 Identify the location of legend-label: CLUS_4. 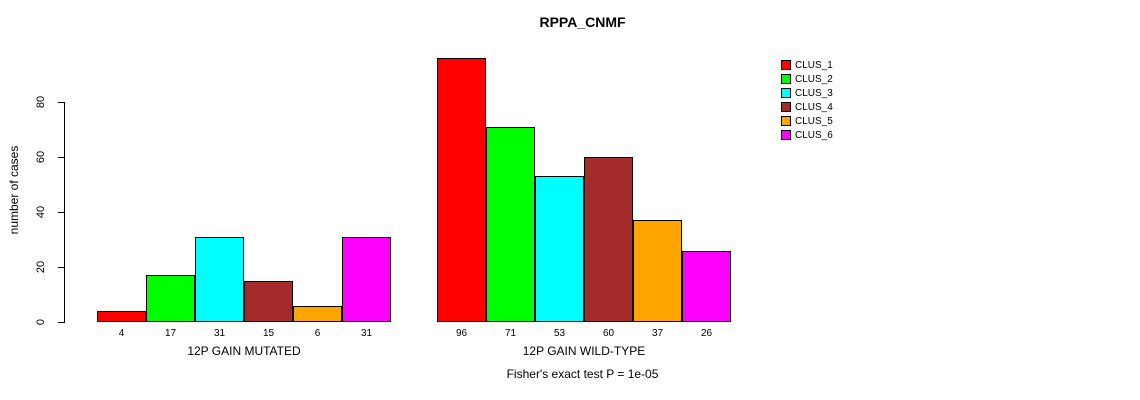
(814, 107).